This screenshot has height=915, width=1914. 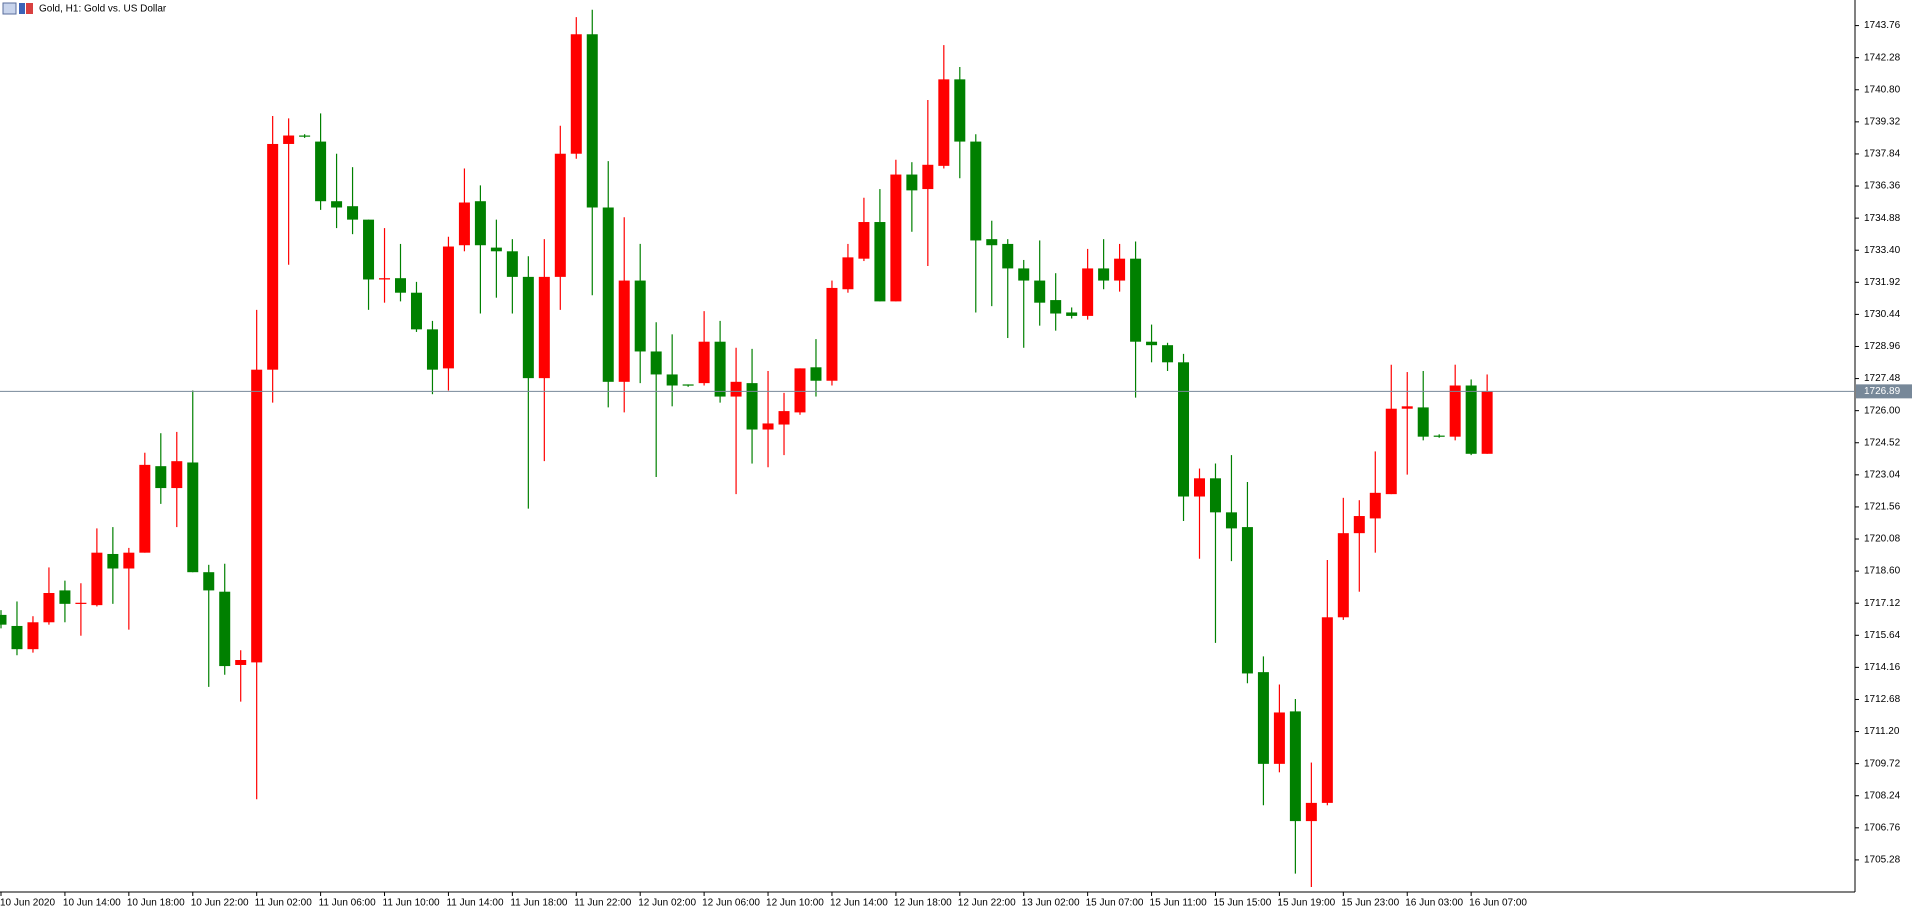 I want to click on x-tick-label: 10 Jun 14:00, so click(x=92, y=903).